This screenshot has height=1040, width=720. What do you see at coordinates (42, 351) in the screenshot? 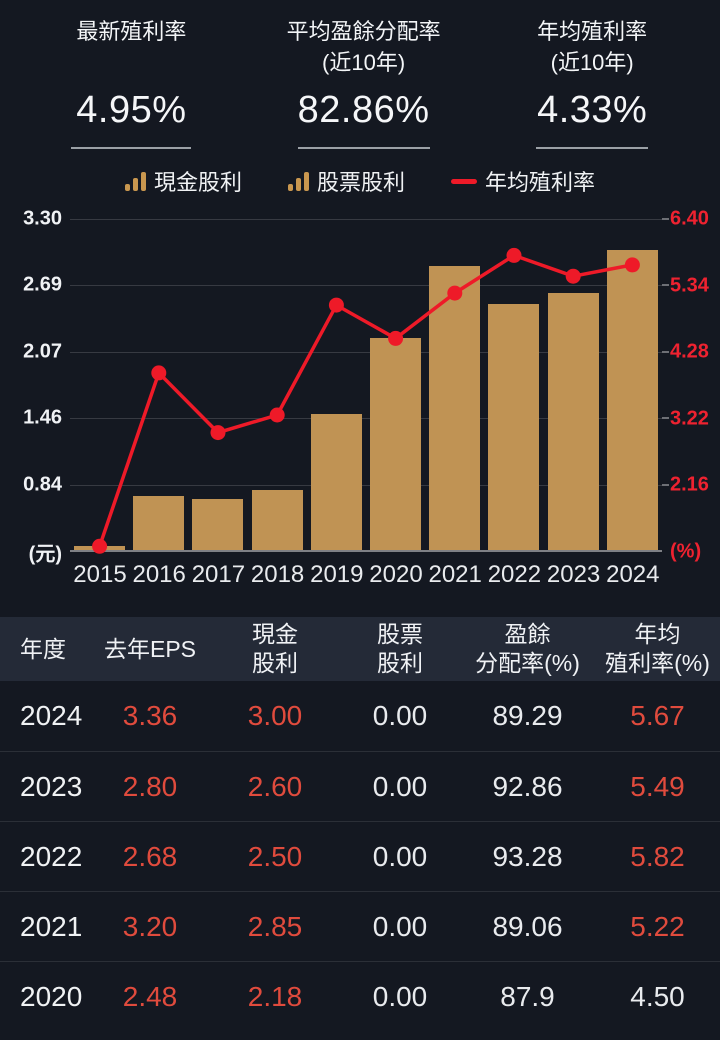
I see `left-axis-tick: 2.07` at bounding box center [42, 351].